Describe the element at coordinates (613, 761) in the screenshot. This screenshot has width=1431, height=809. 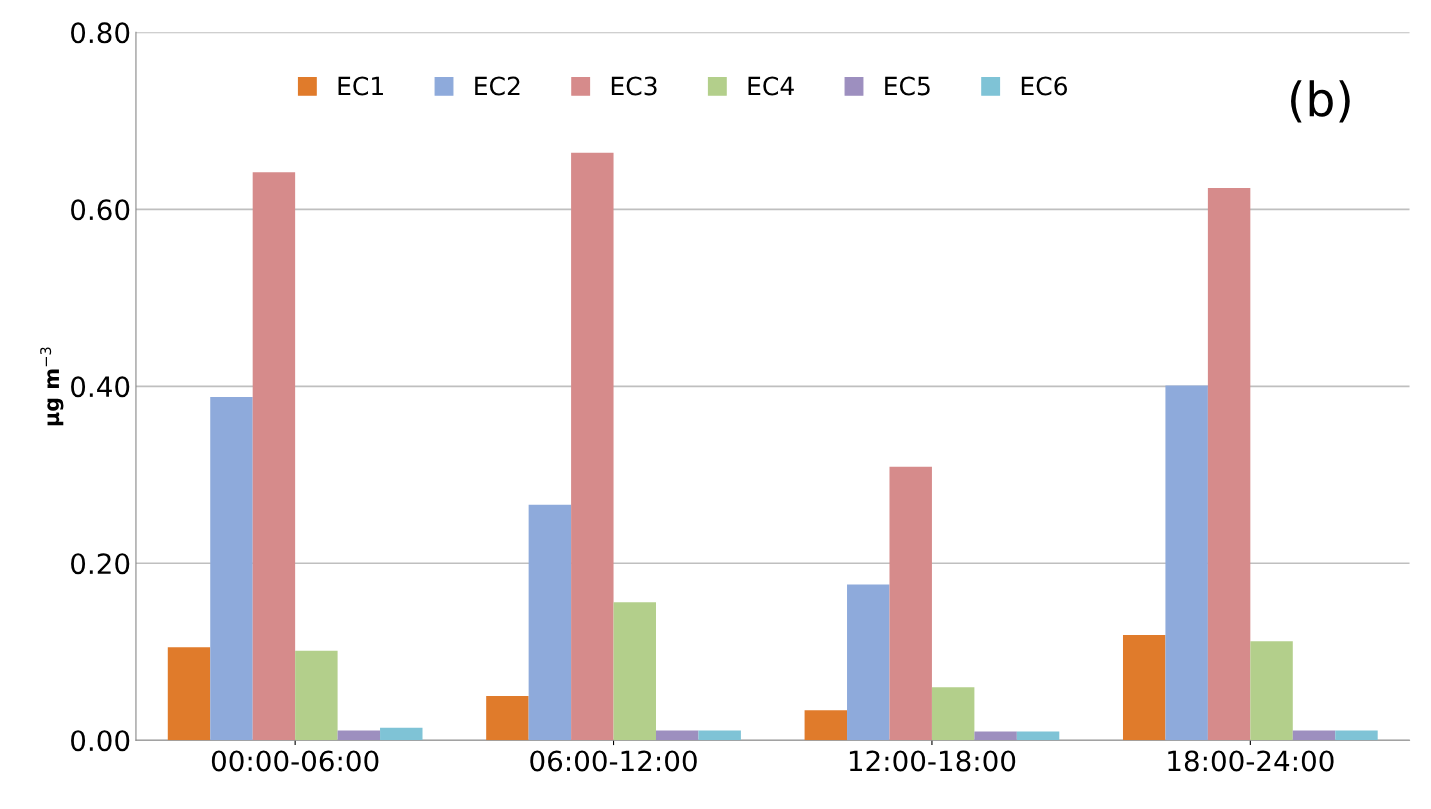
I see `x-tick-label: 06:00-12:00` at that location.